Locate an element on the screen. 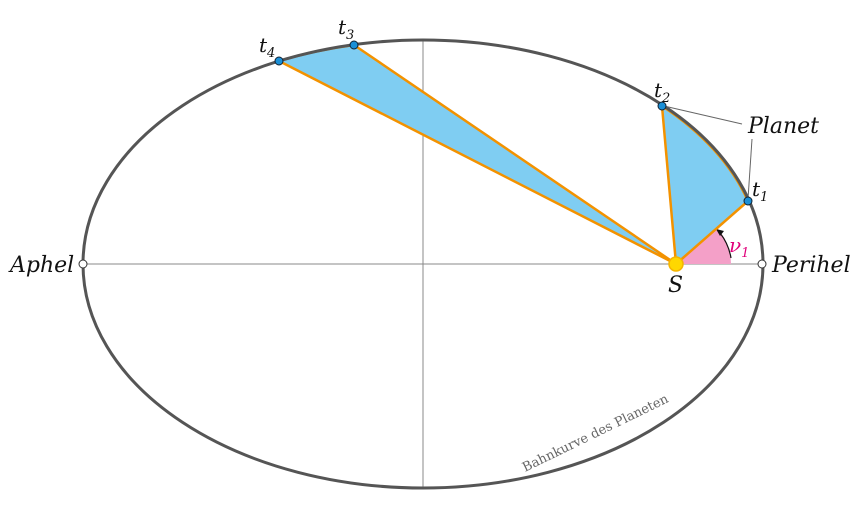 This screenshot has height=508, width=855. t4-label: t4 is located at coordinates (267, 47).